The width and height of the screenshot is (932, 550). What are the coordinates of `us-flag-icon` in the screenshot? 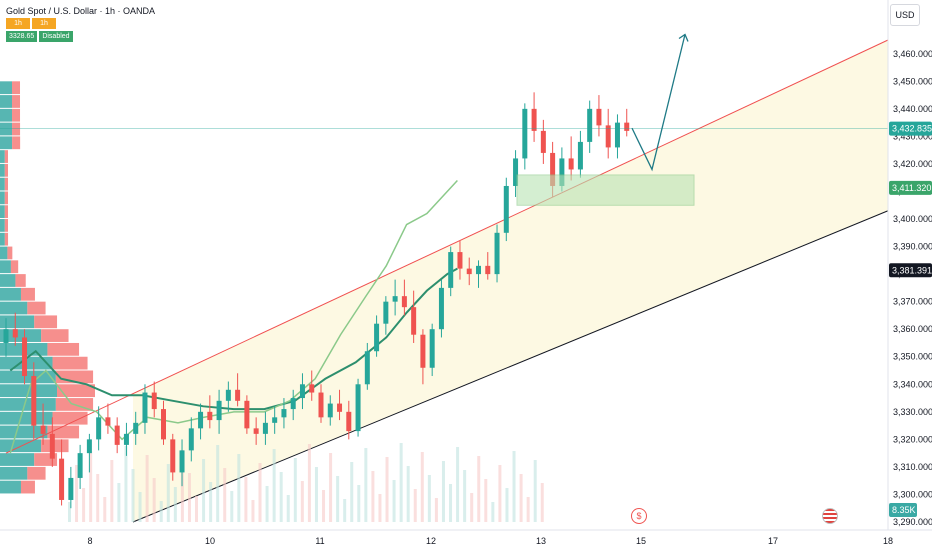 It's located at (830, 516).